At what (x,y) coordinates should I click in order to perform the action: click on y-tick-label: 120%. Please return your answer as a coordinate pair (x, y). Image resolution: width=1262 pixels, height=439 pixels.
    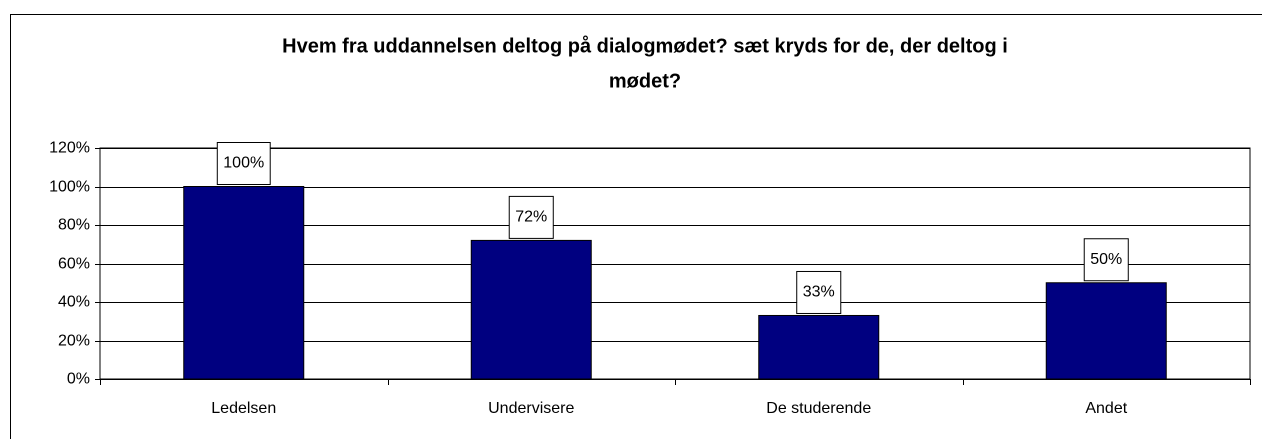
    Looking at the image, I should click on (69, 148).